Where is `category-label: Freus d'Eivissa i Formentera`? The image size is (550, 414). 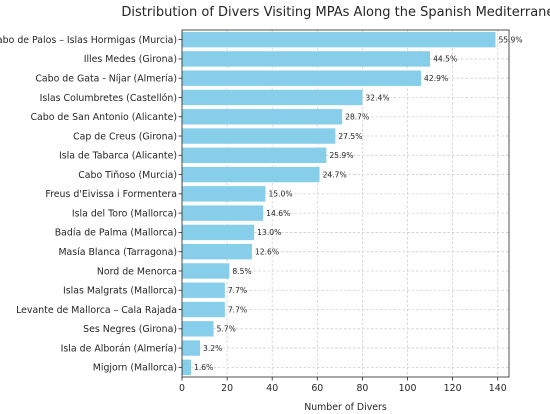
category-label: Freus d'Eivissa i Formentera is located at coordinates (111, 194).